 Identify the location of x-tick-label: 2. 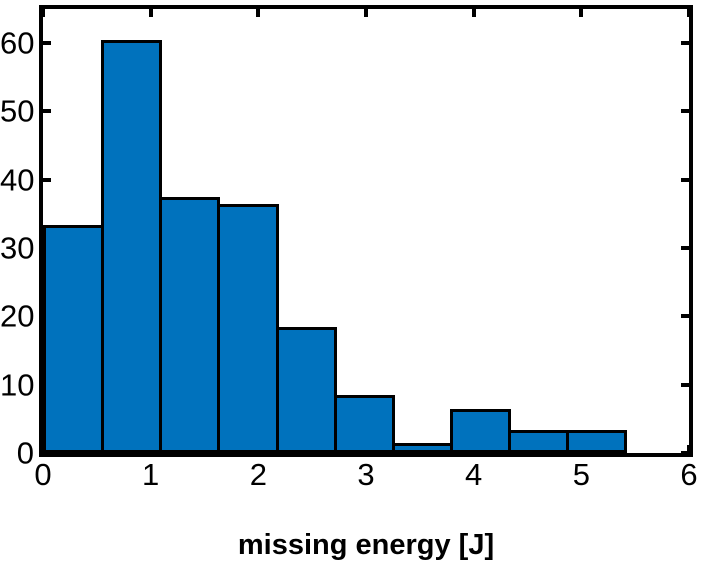
(258, 474).